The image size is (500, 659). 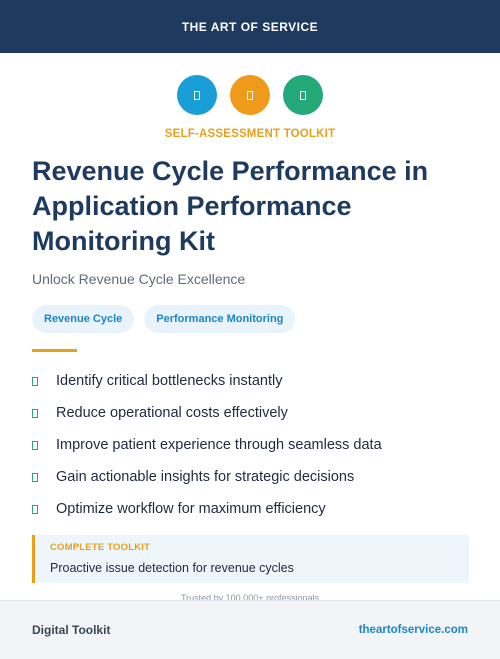 I want to click on callout-label: COMPLETE TOOLKIT, so click(x=100, y=547).